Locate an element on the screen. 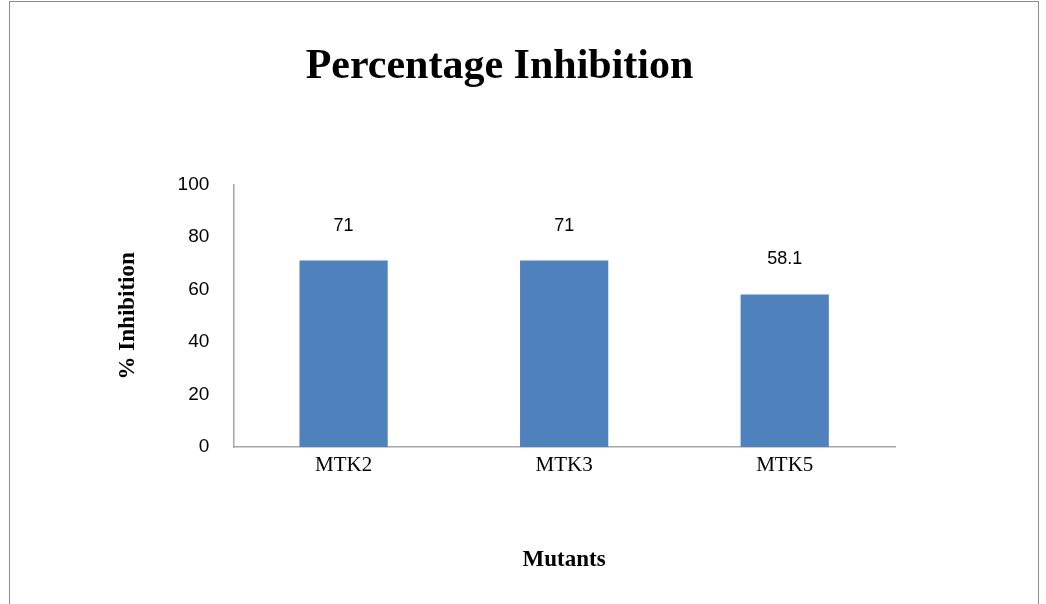 This screenshot has width=1046, height=604. chart-title: Percentage Inhibition is located at coordinates (499, 64).